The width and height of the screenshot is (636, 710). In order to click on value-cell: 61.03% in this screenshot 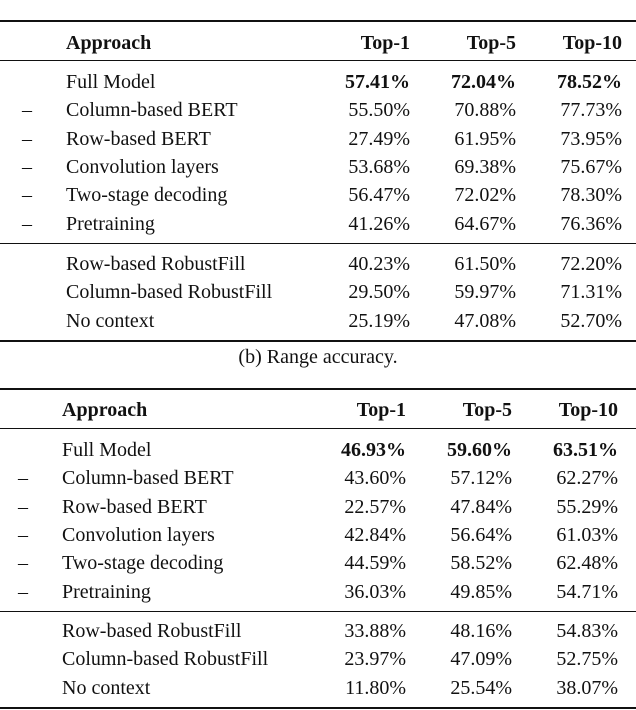, I will do `click(587, 534)`.